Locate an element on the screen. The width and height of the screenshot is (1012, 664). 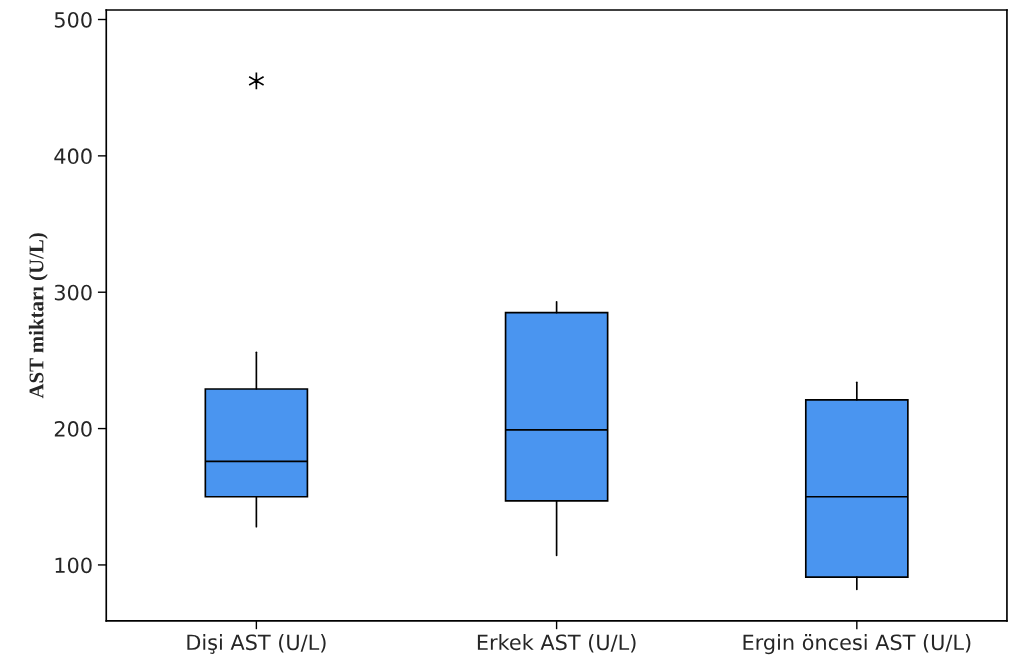
x-tick-label: Dişi AST (U/L) is located at coordinates (256, 644).